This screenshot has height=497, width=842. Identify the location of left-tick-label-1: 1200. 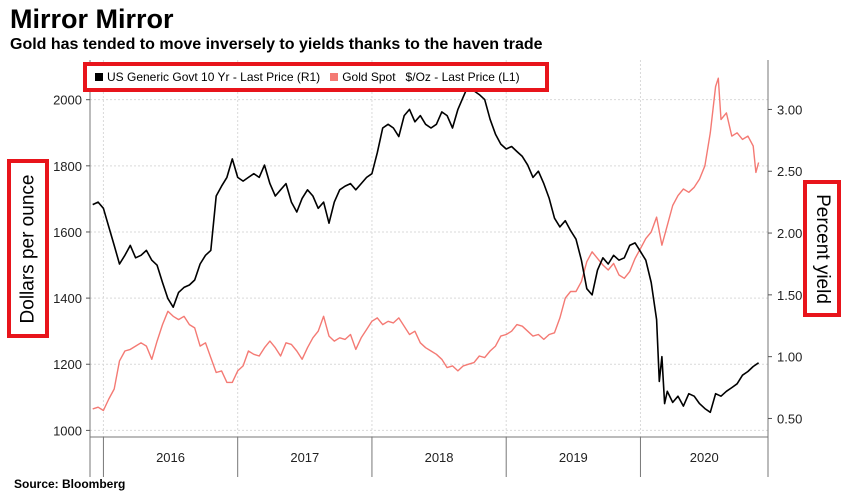
(67, 364).